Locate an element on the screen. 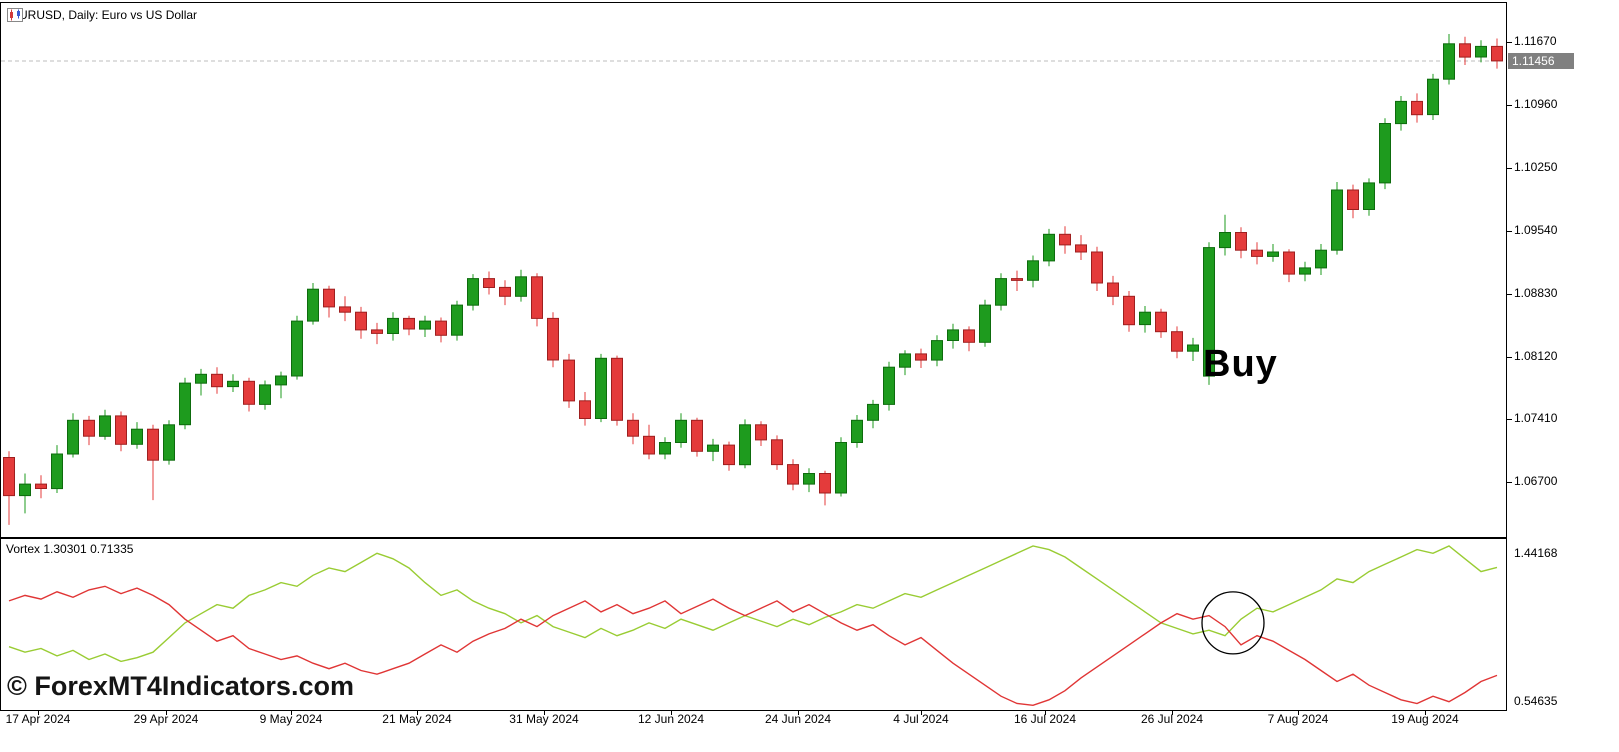 The width and height of the screenshot is (1619, 752). time-axis-label: 9 May 2024 is located at coordinates (291, 719).